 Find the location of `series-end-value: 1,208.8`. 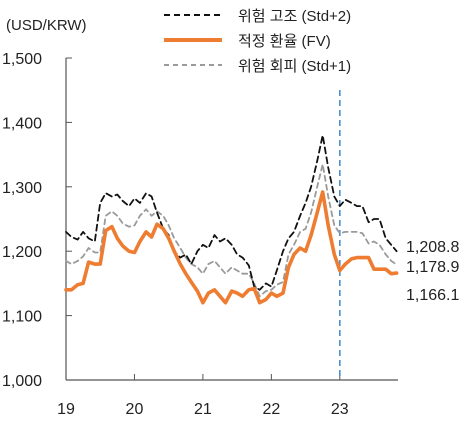

series-end-value: 1,208.8 is located at coordinates (432, 247).